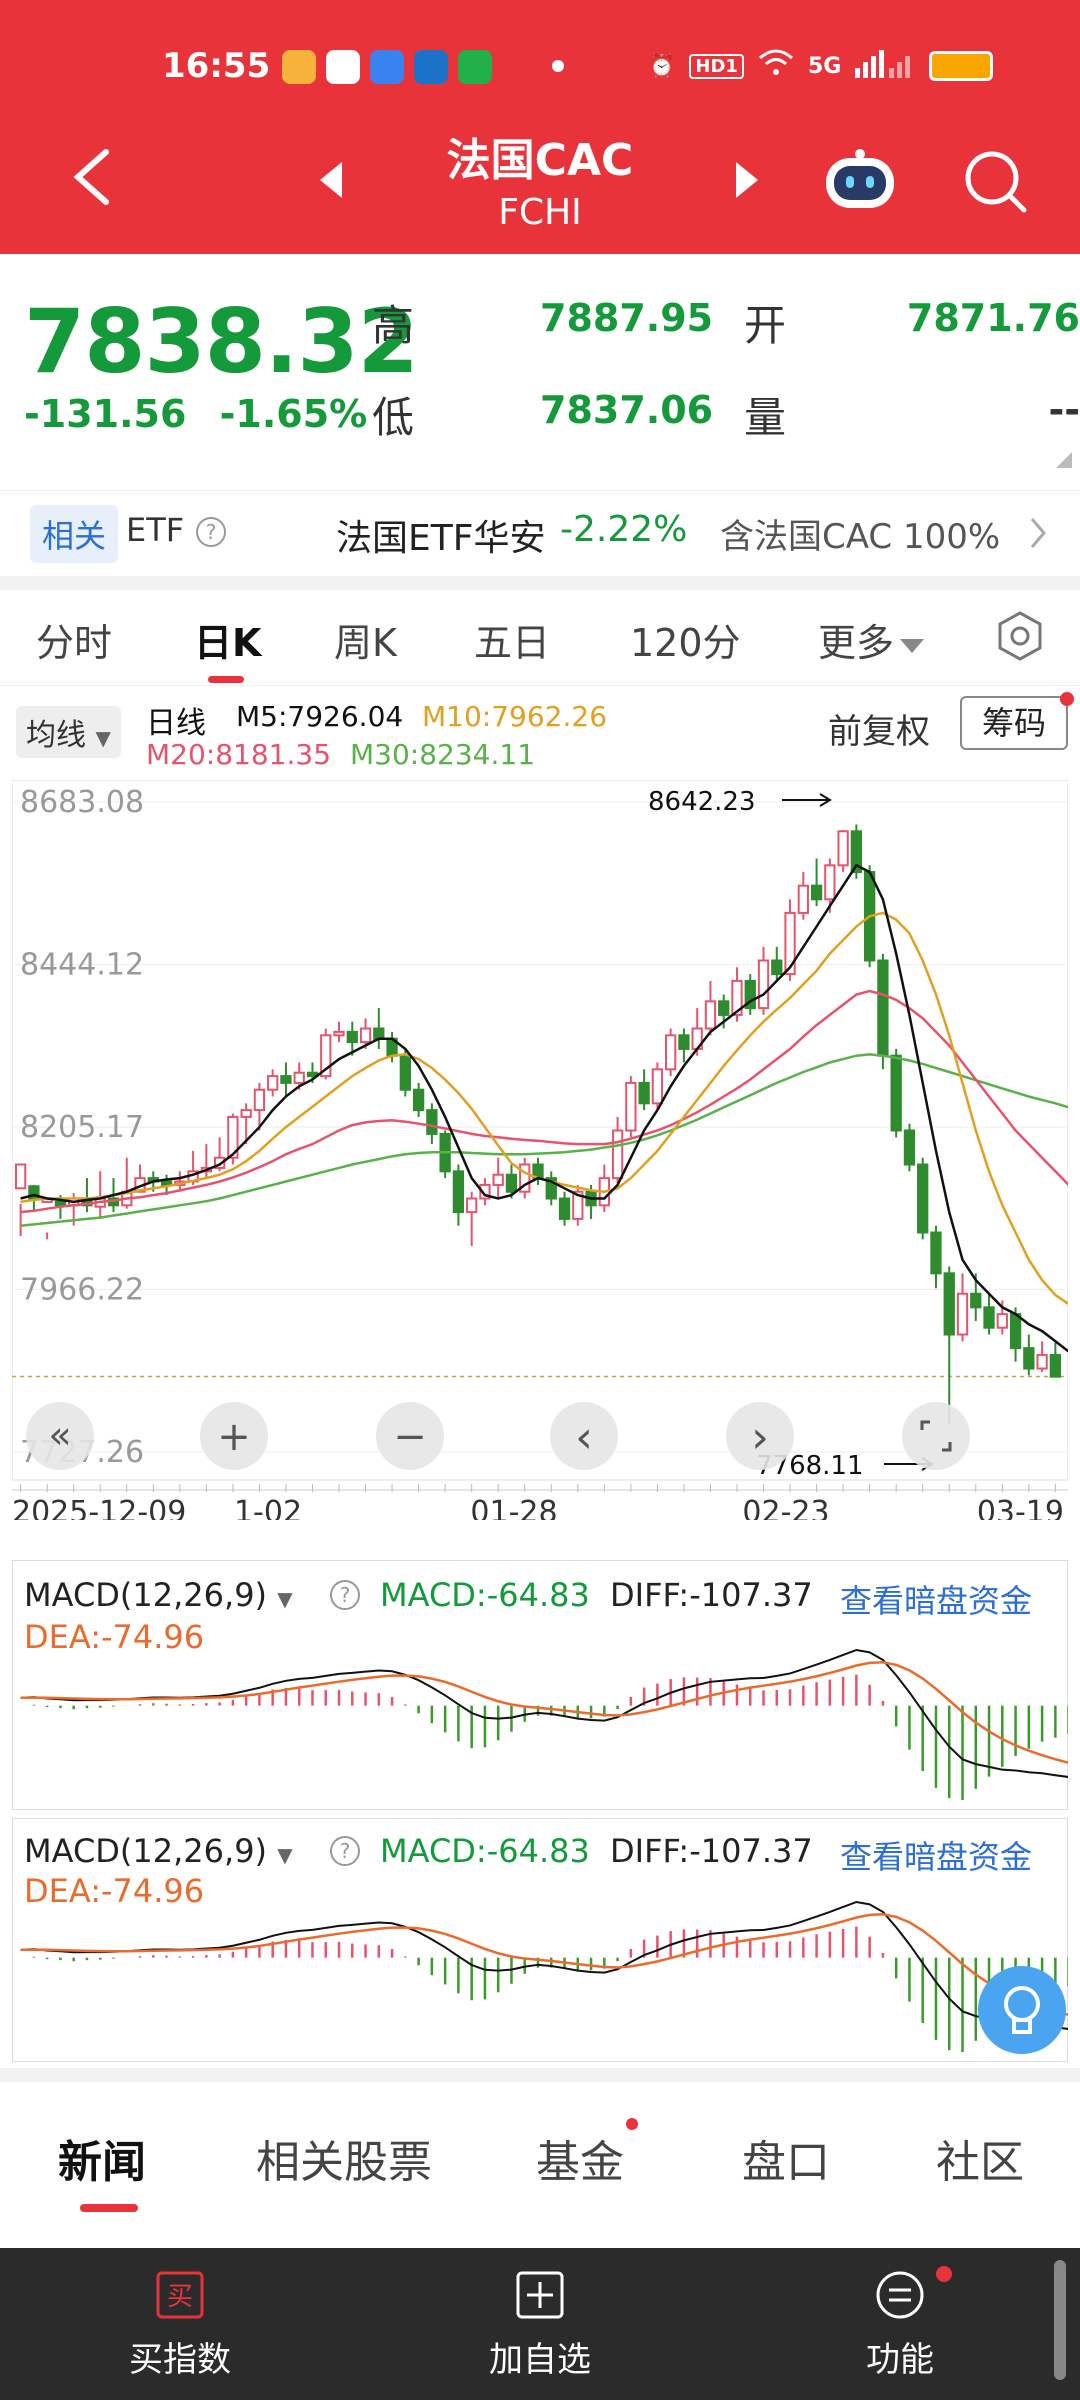 This screenshot has height=2400, width=1080. What do you see at coordinates (716, 66) in the screenshot?
I see `hd-badge: HD1` at bounding box center [716, 66].